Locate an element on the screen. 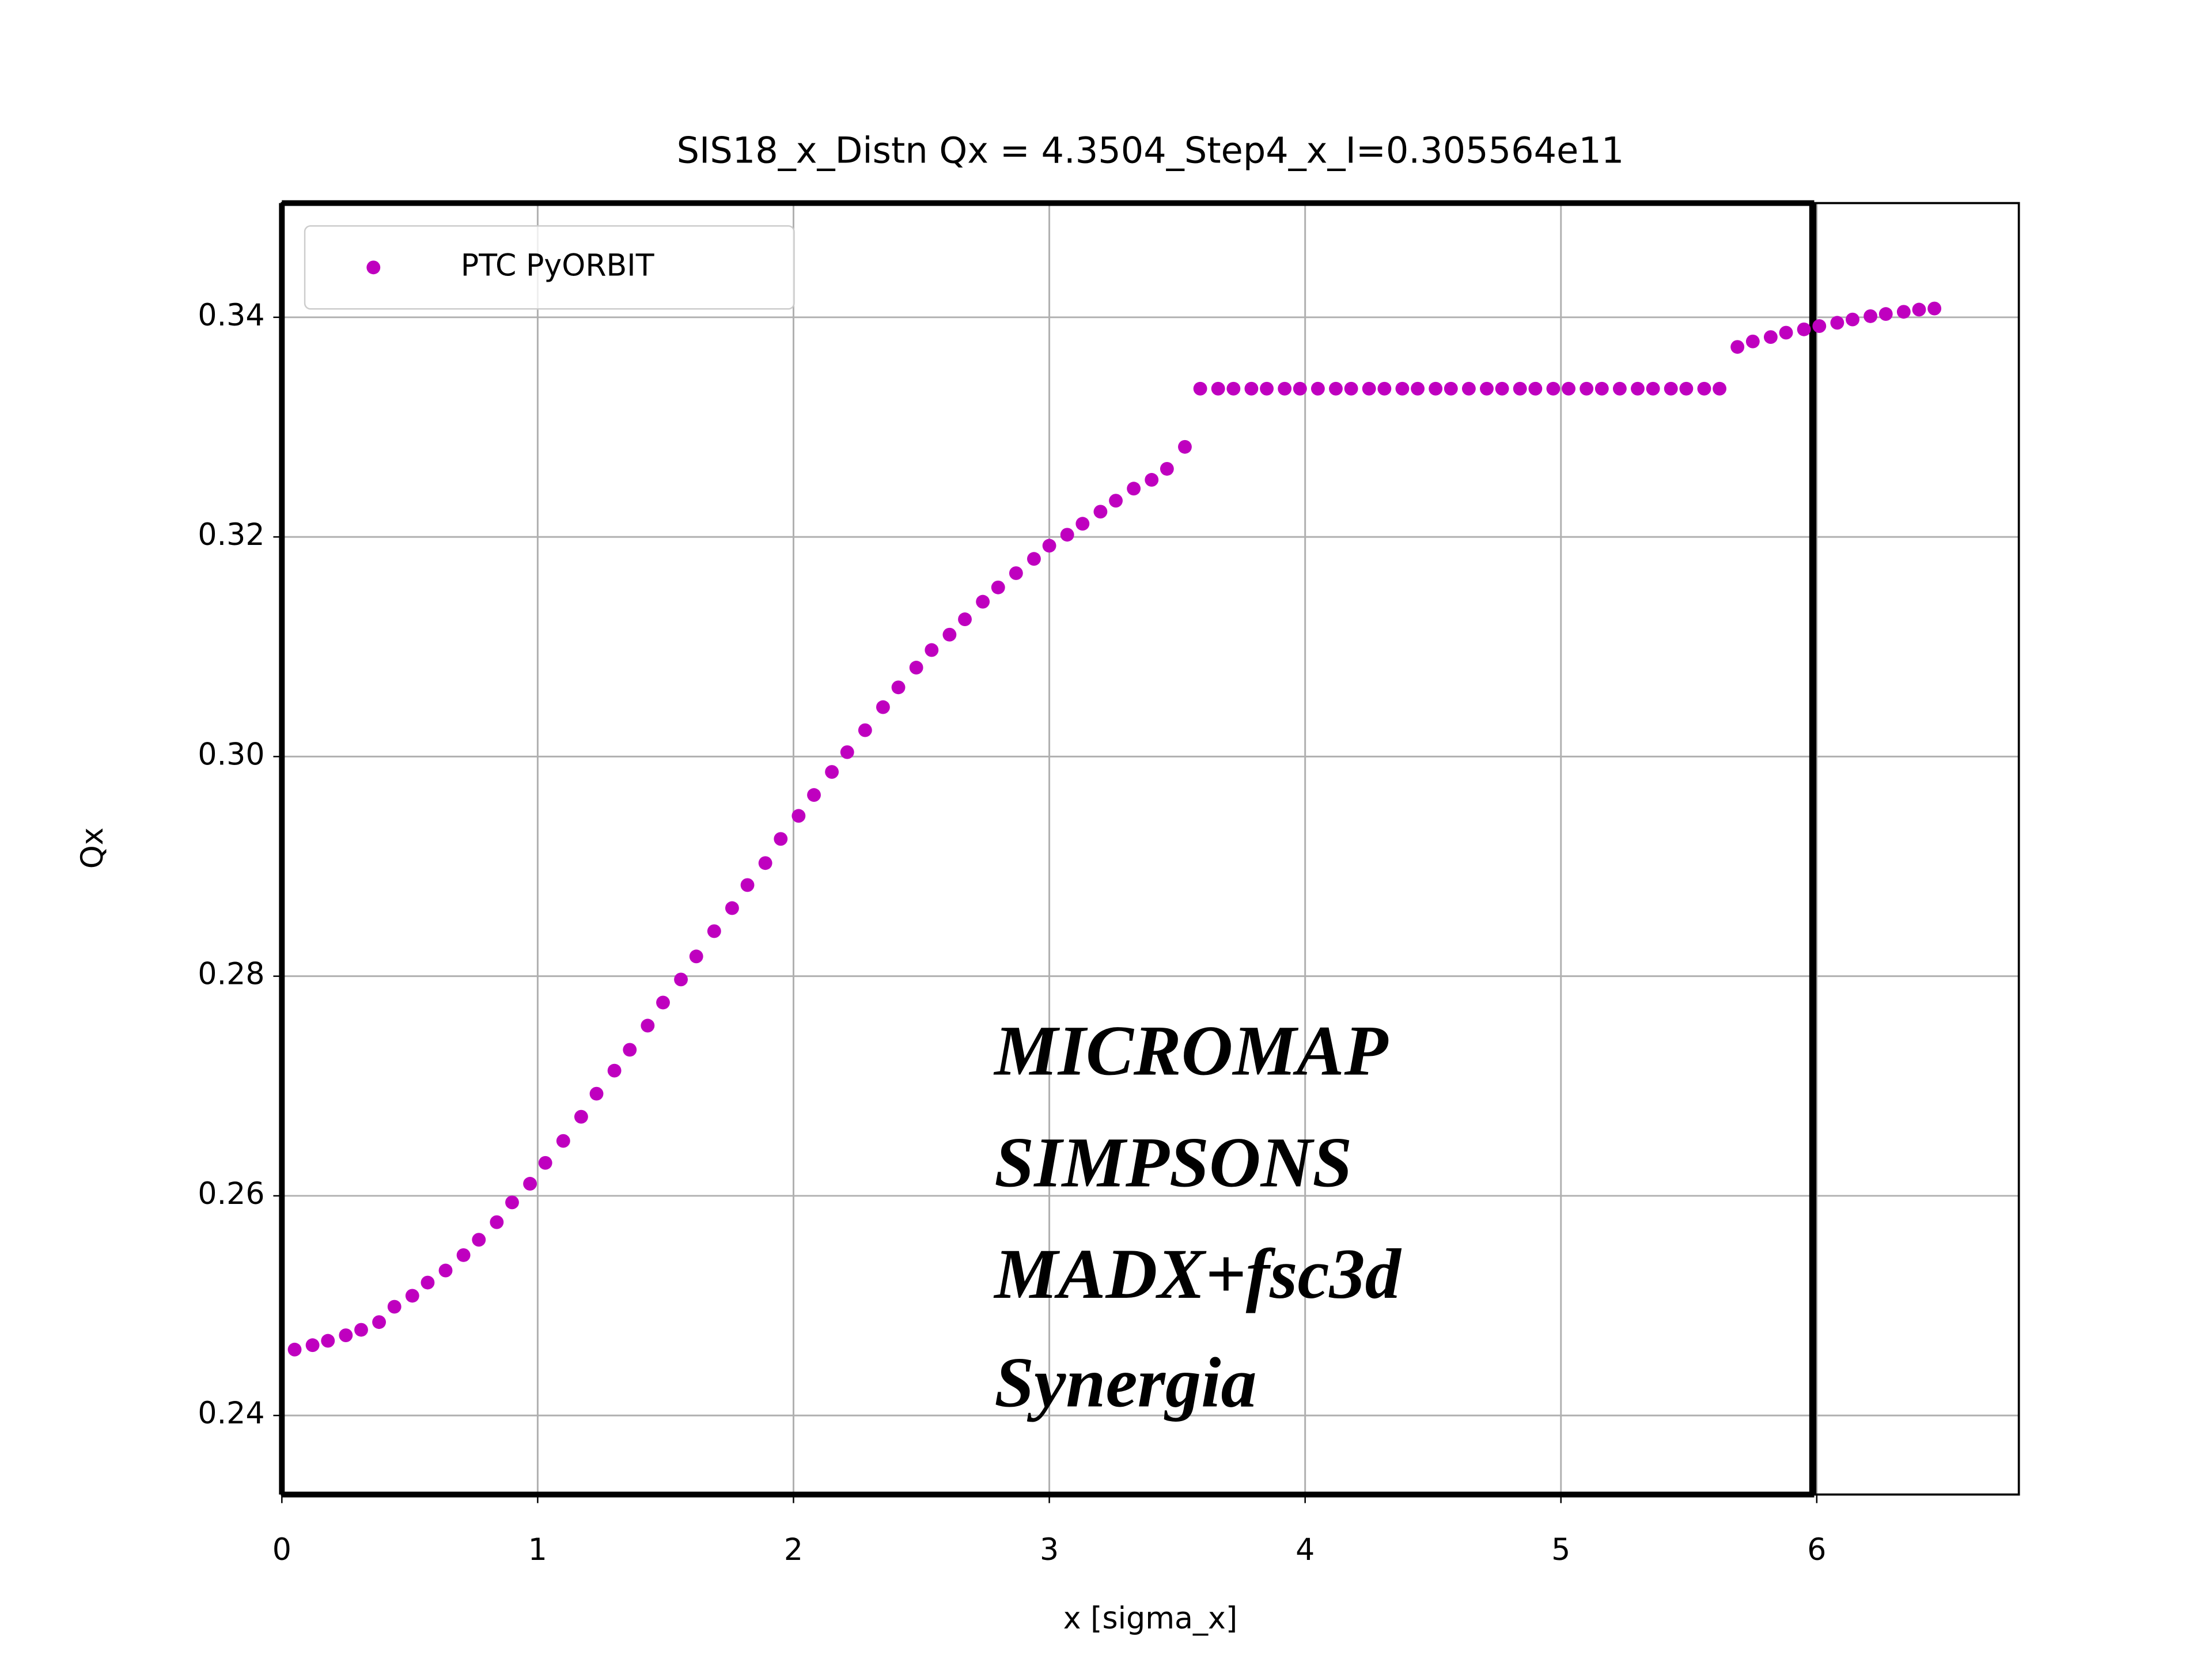 The image size is (2212, 1659). annotation: SIMPSONS is located at coordinates (1173, 1162).